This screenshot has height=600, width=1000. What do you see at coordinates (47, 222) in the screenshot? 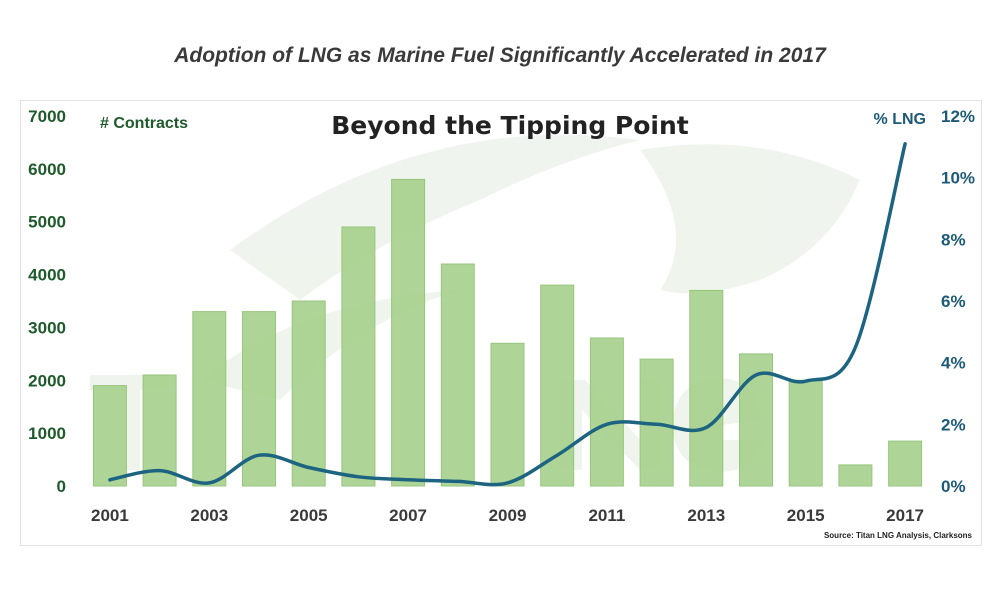
I see `left-tick-label: 5000` at bounding box center [47, 222].